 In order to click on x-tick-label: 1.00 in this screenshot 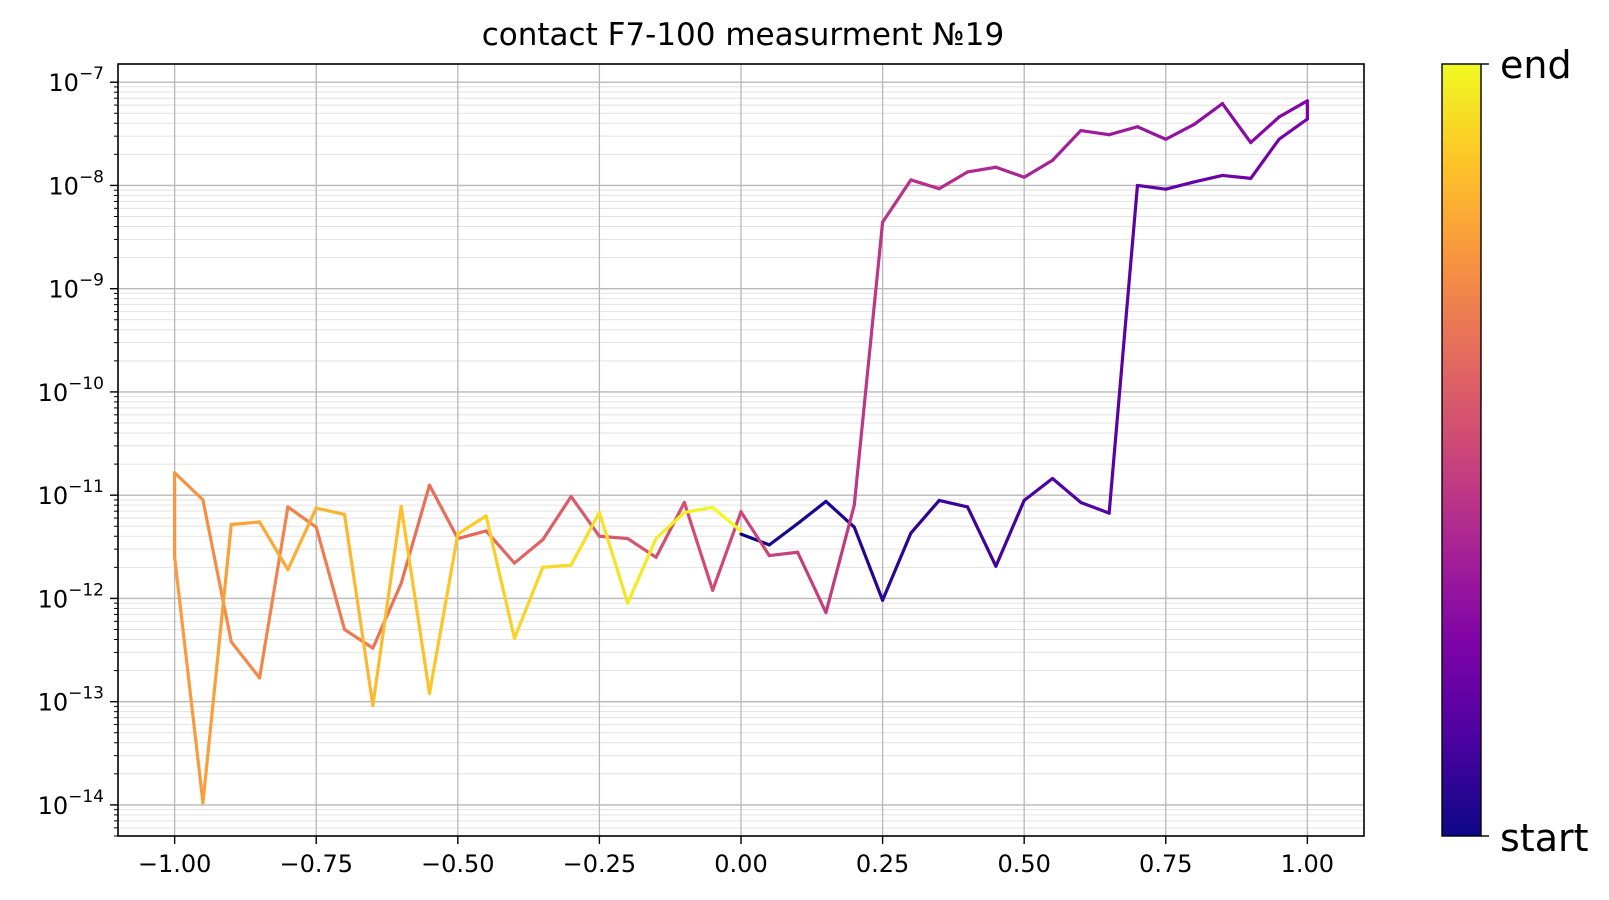, I will do `click(1307, 864)`.